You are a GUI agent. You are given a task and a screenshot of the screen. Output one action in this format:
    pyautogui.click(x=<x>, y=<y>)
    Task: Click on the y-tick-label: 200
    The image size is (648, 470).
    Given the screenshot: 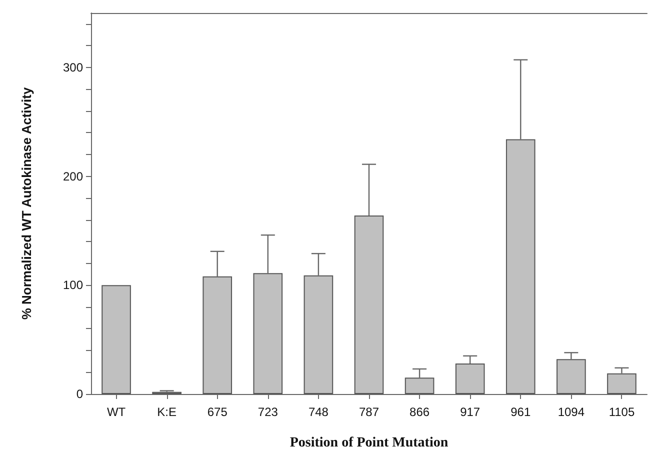 What is the action you would take?
    pyautogui.click(x=73, y=176)
    